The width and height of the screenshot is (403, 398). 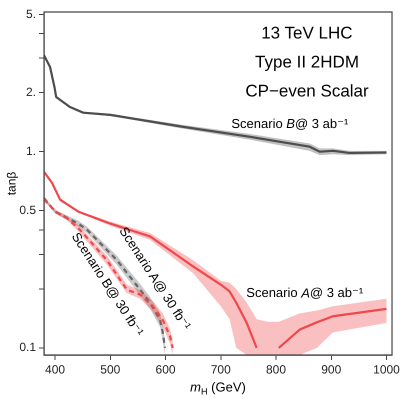 I want to click on y-tick-label: 2., so click(x=31, y=91).